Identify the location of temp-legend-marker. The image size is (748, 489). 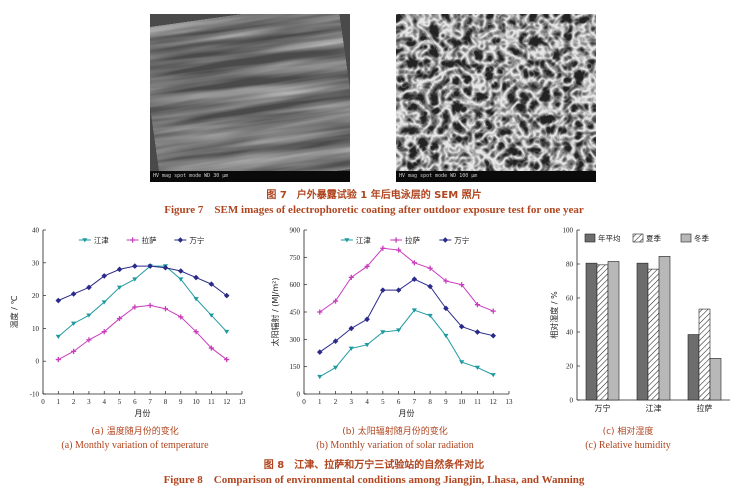
(85, 240).